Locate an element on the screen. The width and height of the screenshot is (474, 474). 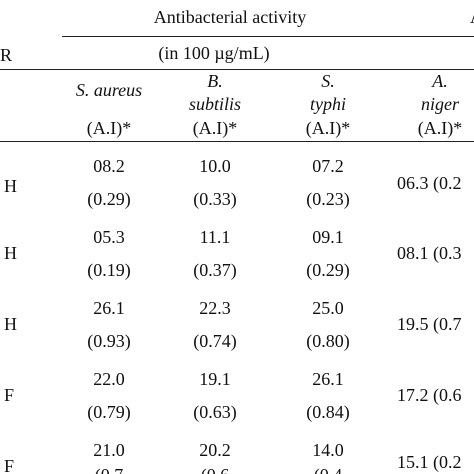
cell-index: (0.63) is located at coordinates (215, 412).